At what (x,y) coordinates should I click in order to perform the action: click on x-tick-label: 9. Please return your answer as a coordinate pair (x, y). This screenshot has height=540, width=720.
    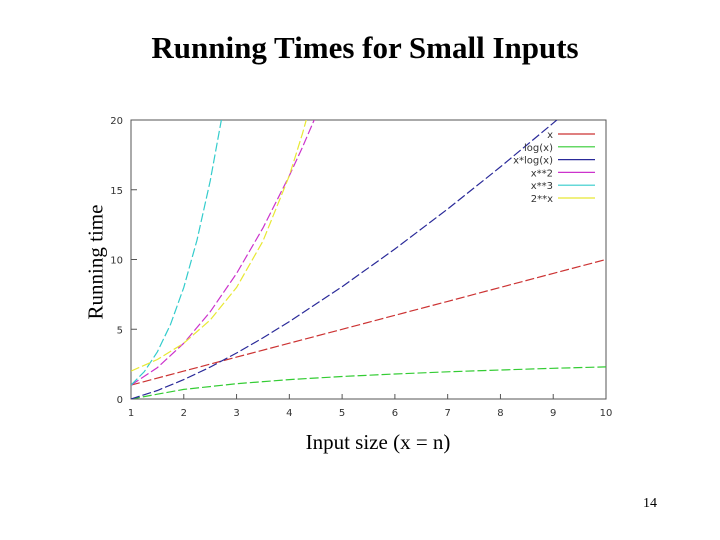
    Looking at the image, I should click on (553, 413).